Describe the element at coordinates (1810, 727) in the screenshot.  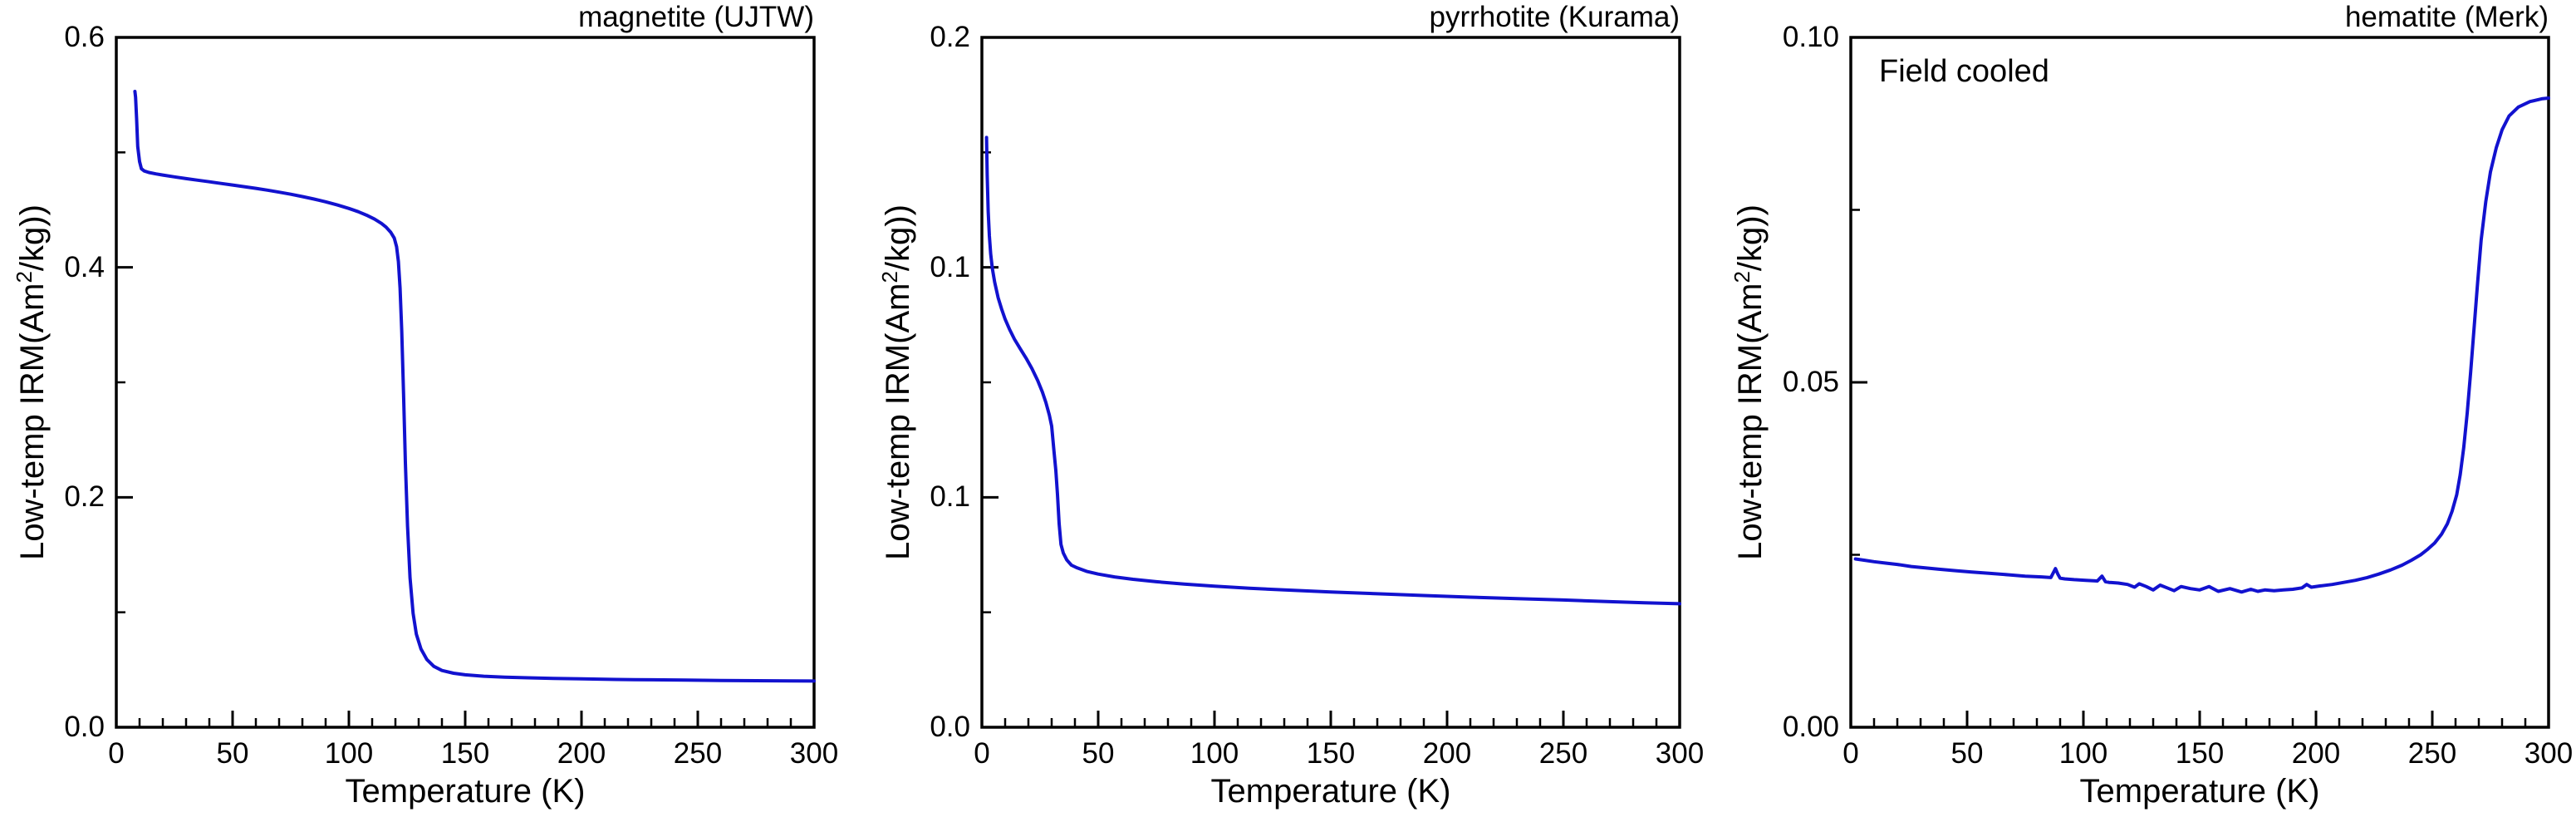
I see `y-tick-label: 0.00` at that location.